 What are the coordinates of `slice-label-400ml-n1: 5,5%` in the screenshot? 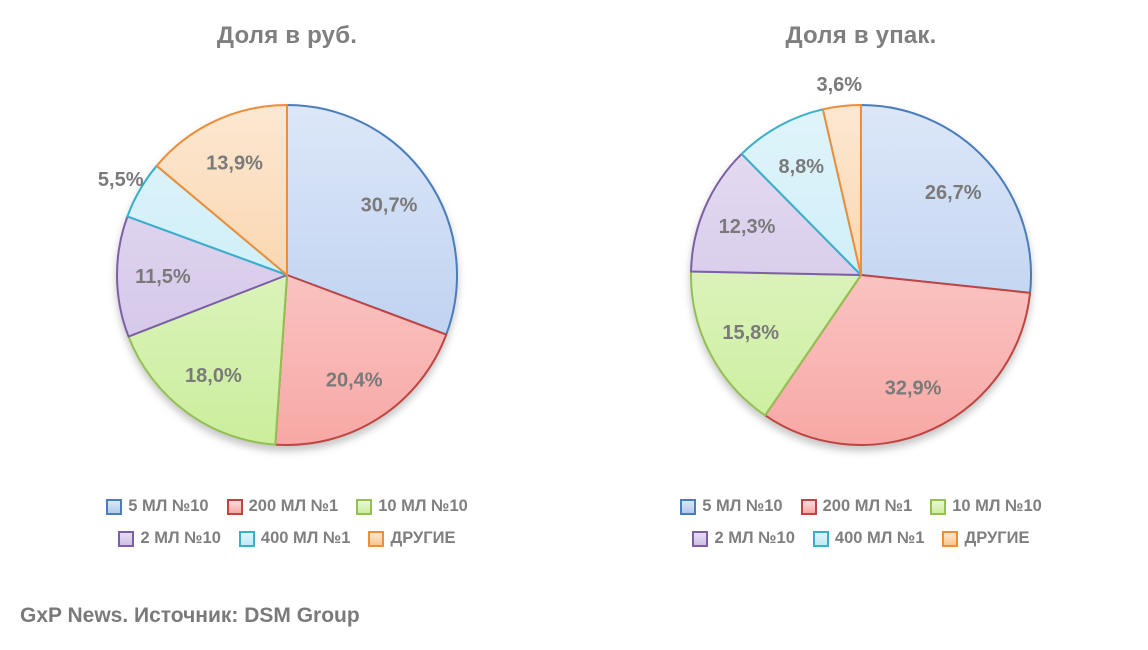 It's located at (121, 180).